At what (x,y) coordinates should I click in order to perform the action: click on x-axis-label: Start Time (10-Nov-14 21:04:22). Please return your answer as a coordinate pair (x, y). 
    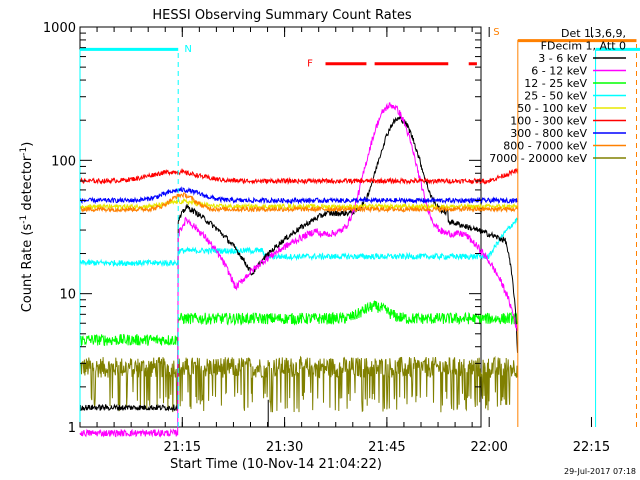
    Looking at the image, I should click on (276, 464).